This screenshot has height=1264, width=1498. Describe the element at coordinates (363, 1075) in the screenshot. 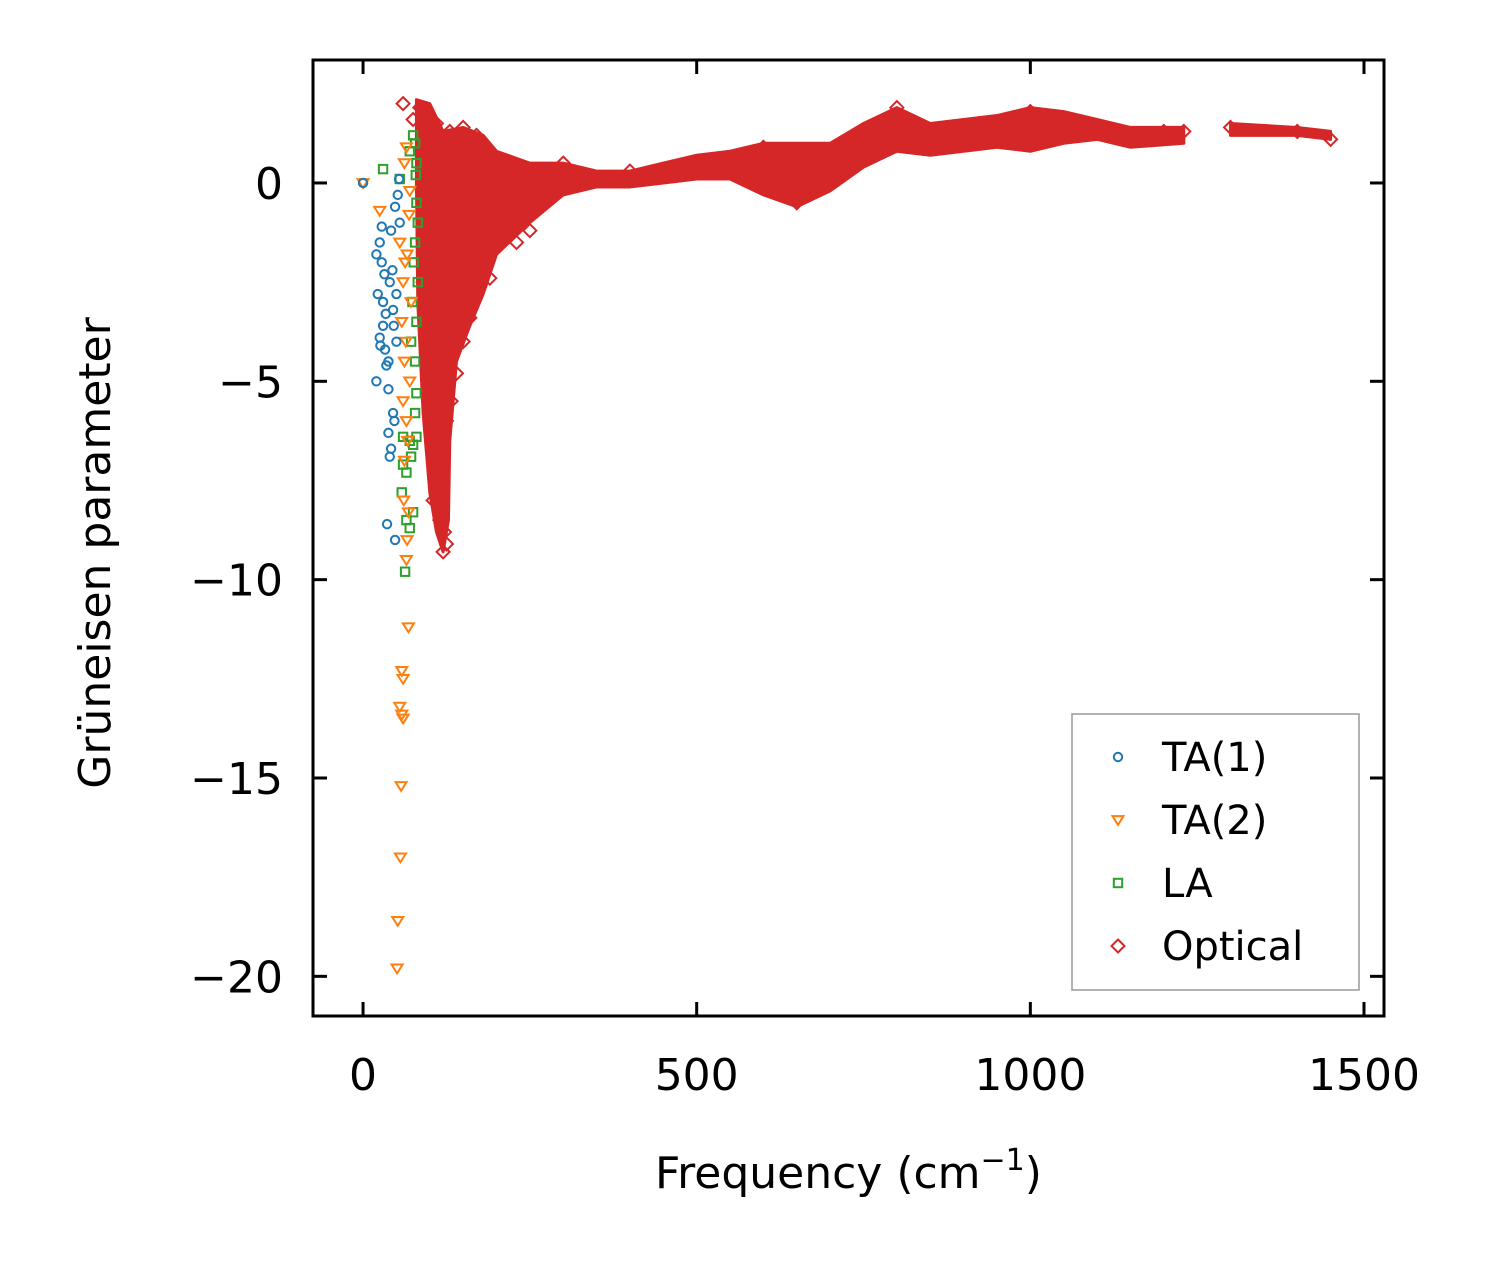

I see `x-tick-label: 0` at that location.